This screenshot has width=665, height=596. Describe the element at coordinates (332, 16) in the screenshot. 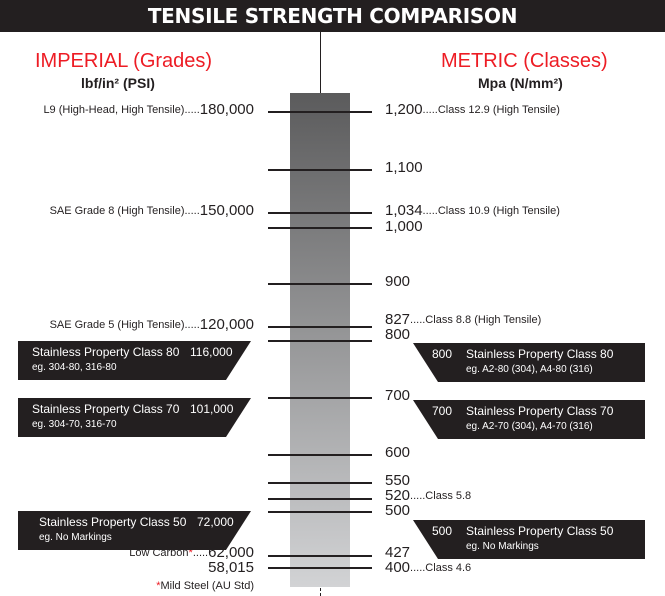

I see `page-title: TENSILE STRENGTH COMPARISON` at that location.